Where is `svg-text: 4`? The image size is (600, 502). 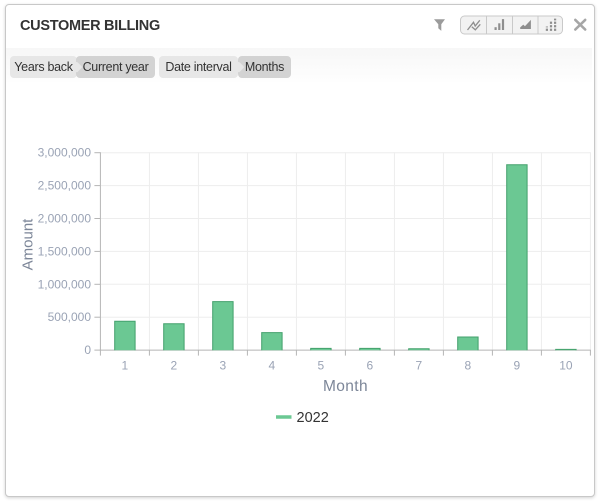 svg-text: 4 is located at coordinates (272, 366).